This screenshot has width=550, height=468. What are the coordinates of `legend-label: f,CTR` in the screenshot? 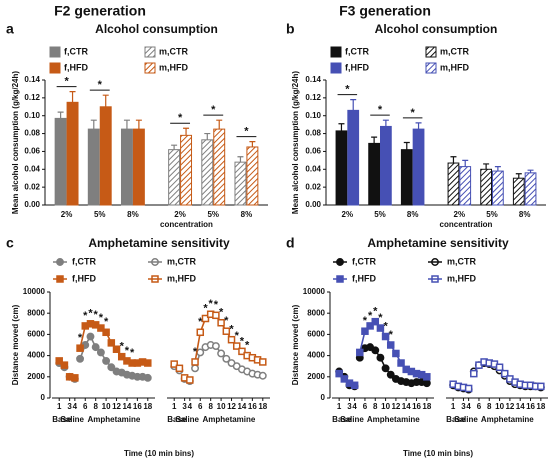 It's located at (84, 261).